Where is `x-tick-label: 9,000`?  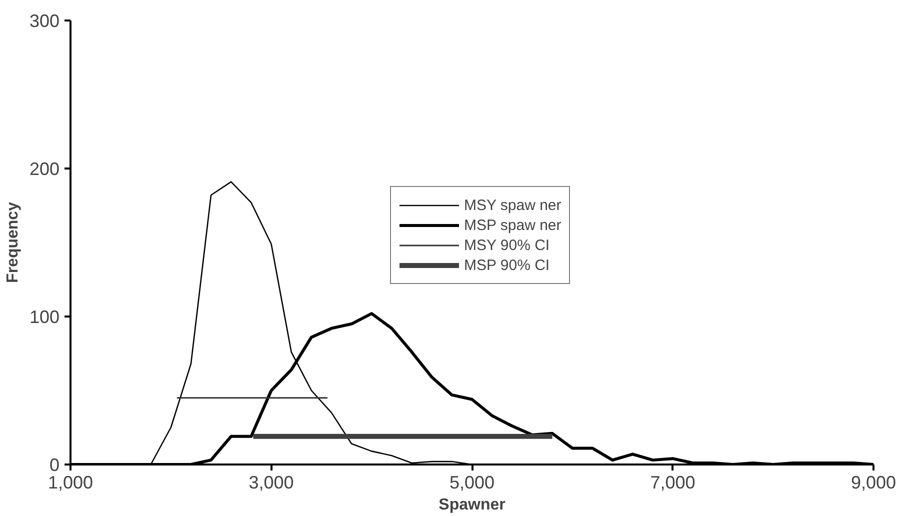 x-tick-label: 9,000 is located at coordinates (873, 482).